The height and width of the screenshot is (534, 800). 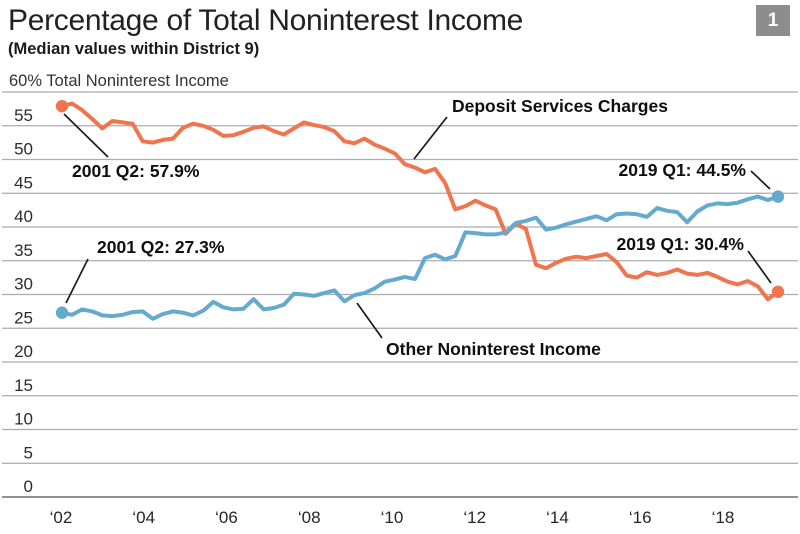 I want to click on x-tick-label-04: ‘04, so click(x=143, y=517).